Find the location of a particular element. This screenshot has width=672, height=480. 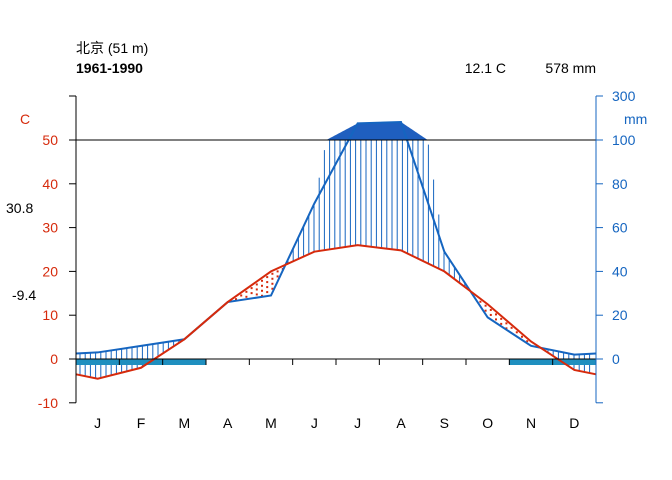

precipitation-tick-label: 300 is located at coordinates (624, 96).